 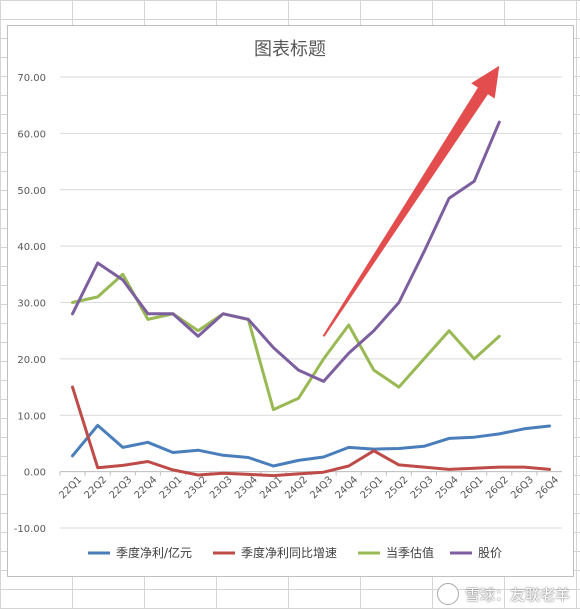 I want to click on y-tick-label: 10.00, so click(x=31, y=416).